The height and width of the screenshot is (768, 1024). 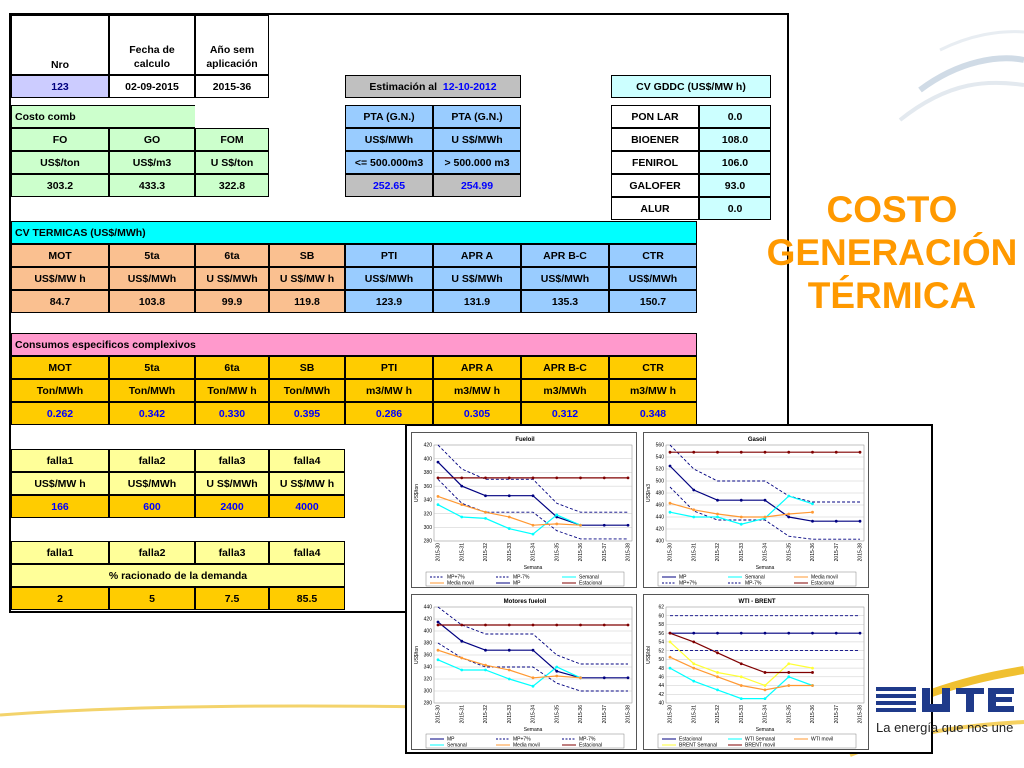 I want to click on x-tick-label: 2015-37, so click(x=605, y=714).